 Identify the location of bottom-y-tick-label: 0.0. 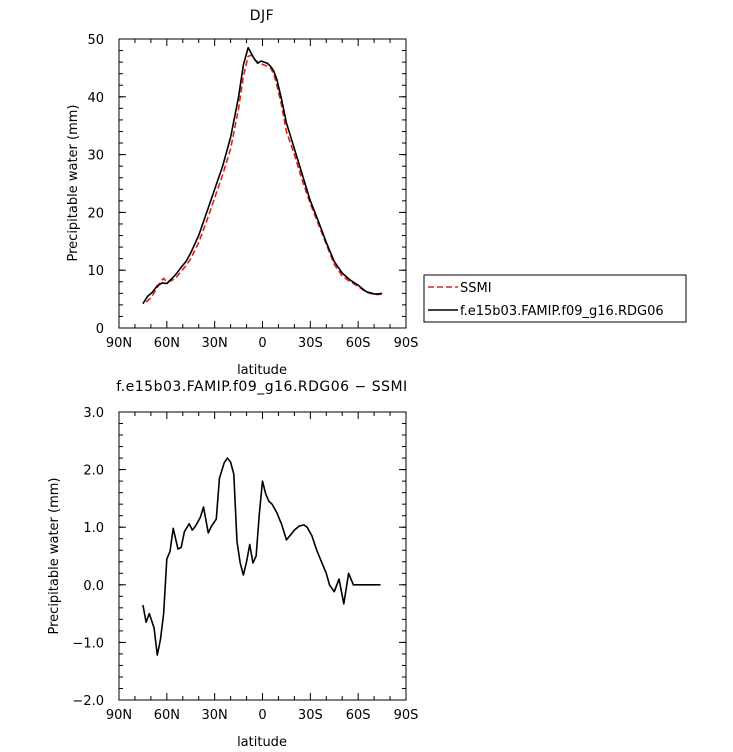
(93, 586).